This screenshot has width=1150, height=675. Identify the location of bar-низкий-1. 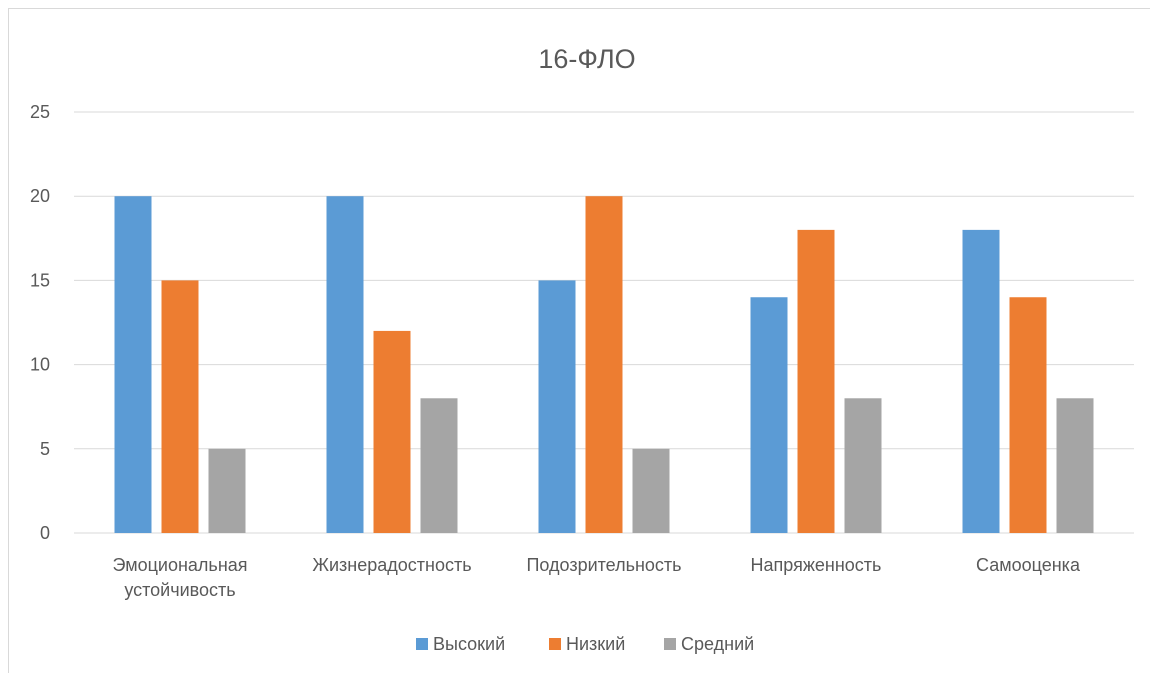
(392, 431).